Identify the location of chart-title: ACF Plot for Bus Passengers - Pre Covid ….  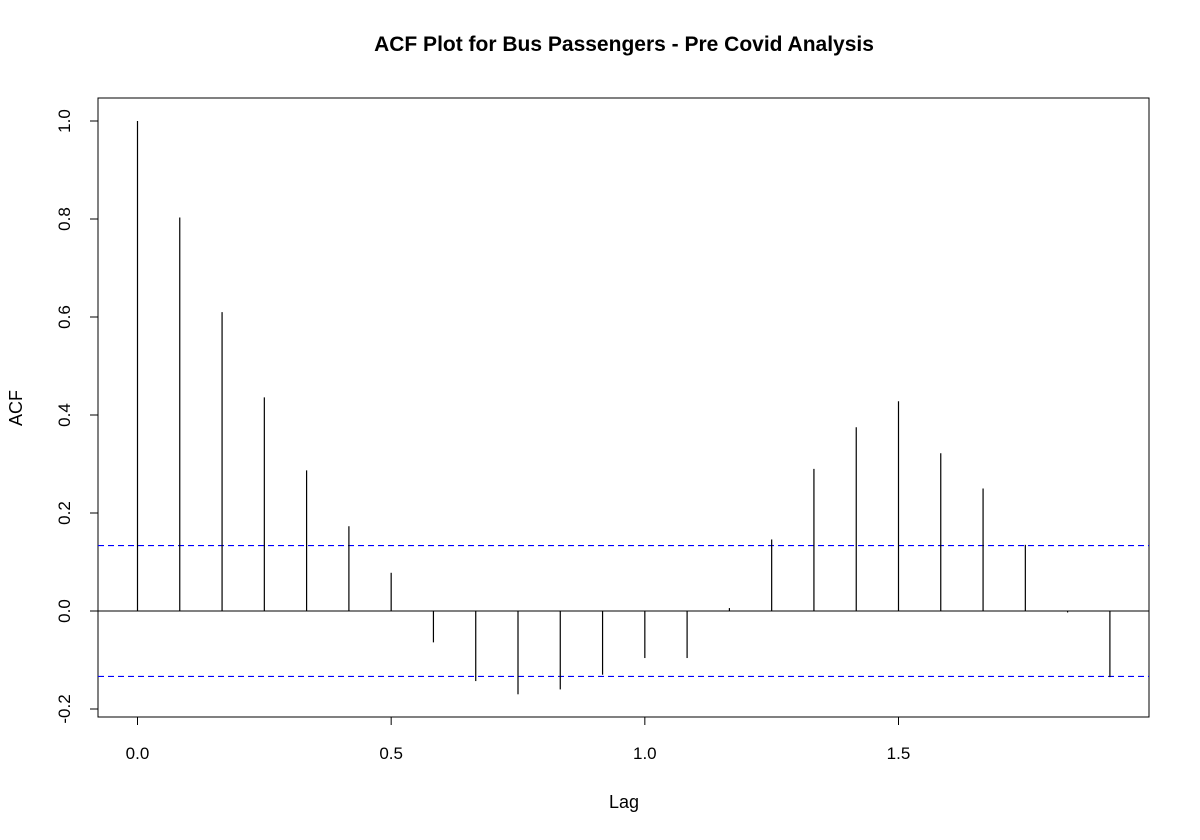
(624, 44).